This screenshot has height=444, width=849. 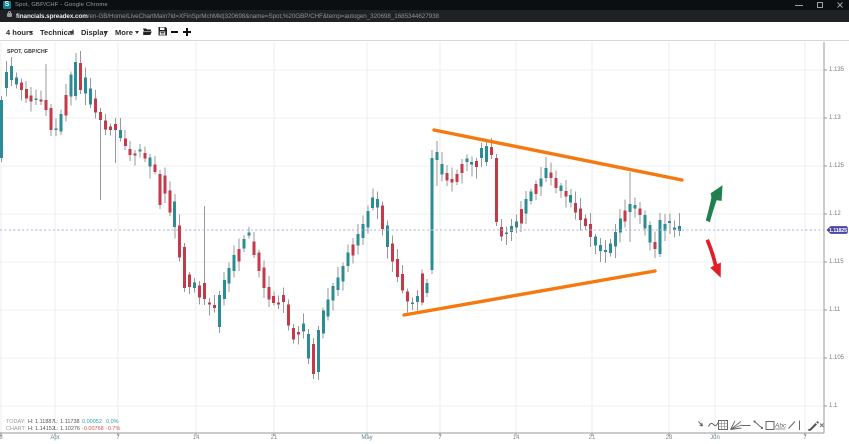 What do you see at coordinates (780, 426) in the screenshot?
I see `svg-text: Abc` at bounding box center [780, 426].